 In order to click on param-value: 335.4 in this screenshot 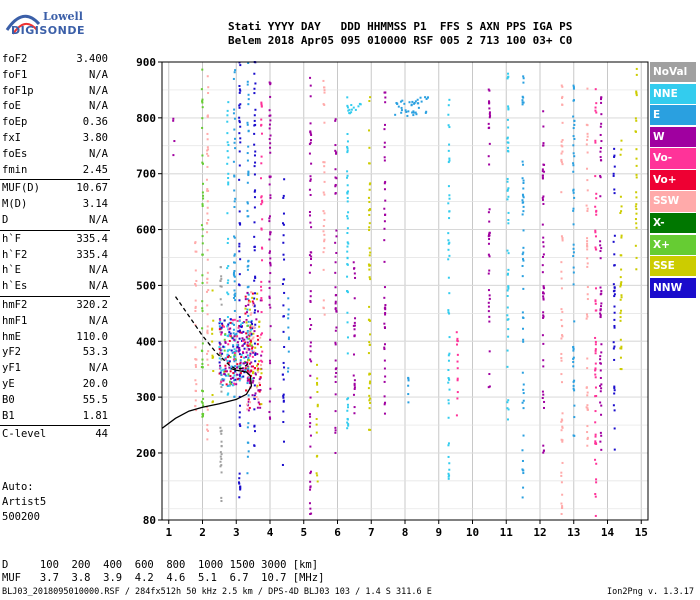, I will do `click(92, 254)`.